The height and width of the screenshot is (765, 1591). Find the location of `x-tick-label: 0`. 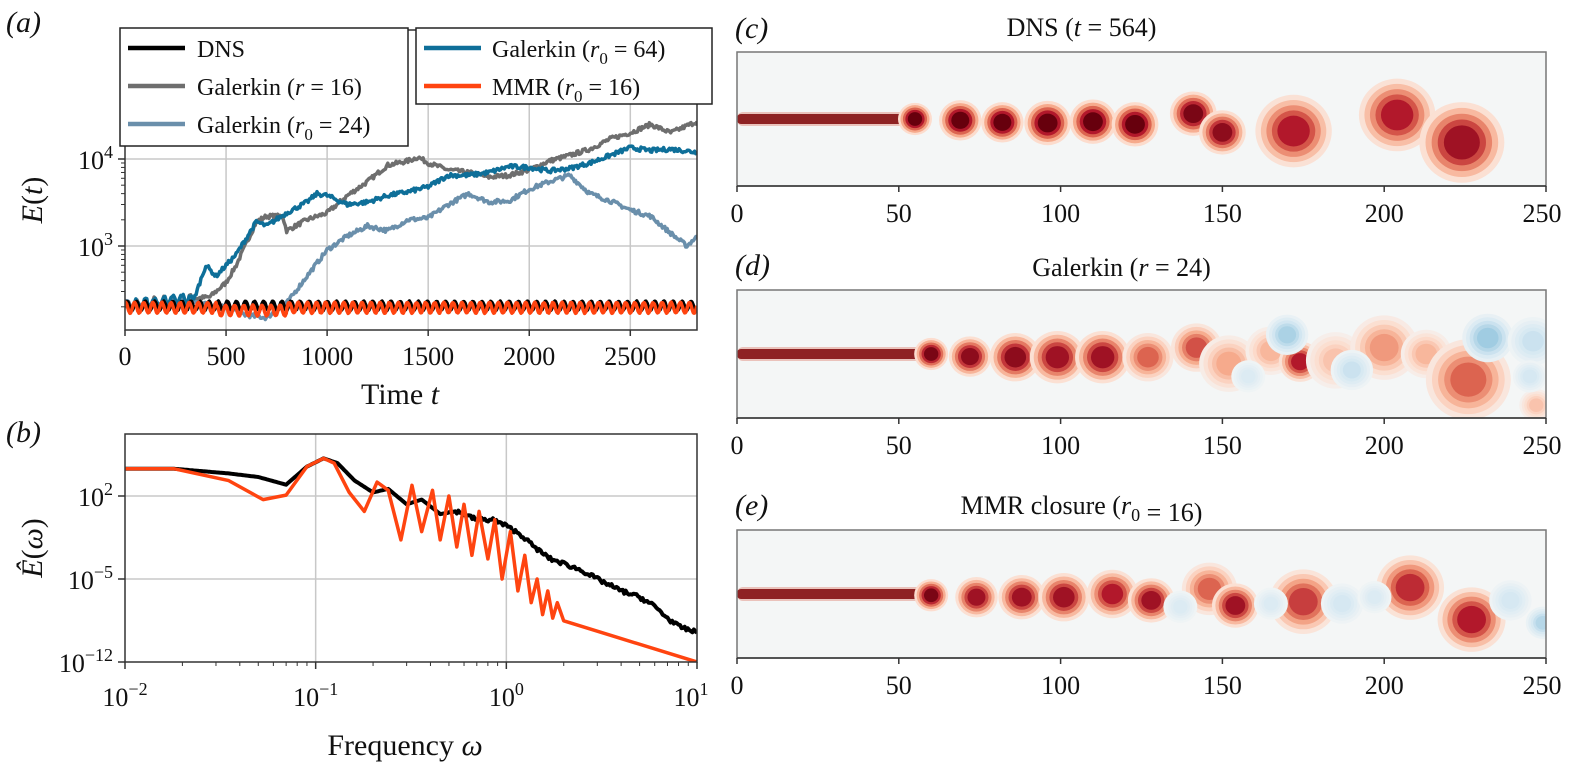

x-tick-label: 0 is located at coordinates (125, 356).